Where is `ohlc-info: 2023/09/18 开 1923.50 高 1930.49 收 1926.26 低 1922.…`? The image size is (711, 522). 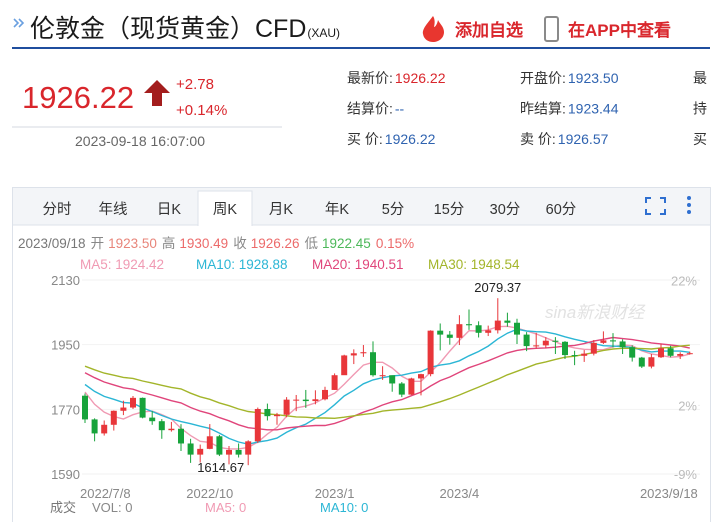
ohlc-info: 2023/09/18 开 1923.50 高 1930.49 收 1926.26 低 1922.… is located at coordinates (216, 243).